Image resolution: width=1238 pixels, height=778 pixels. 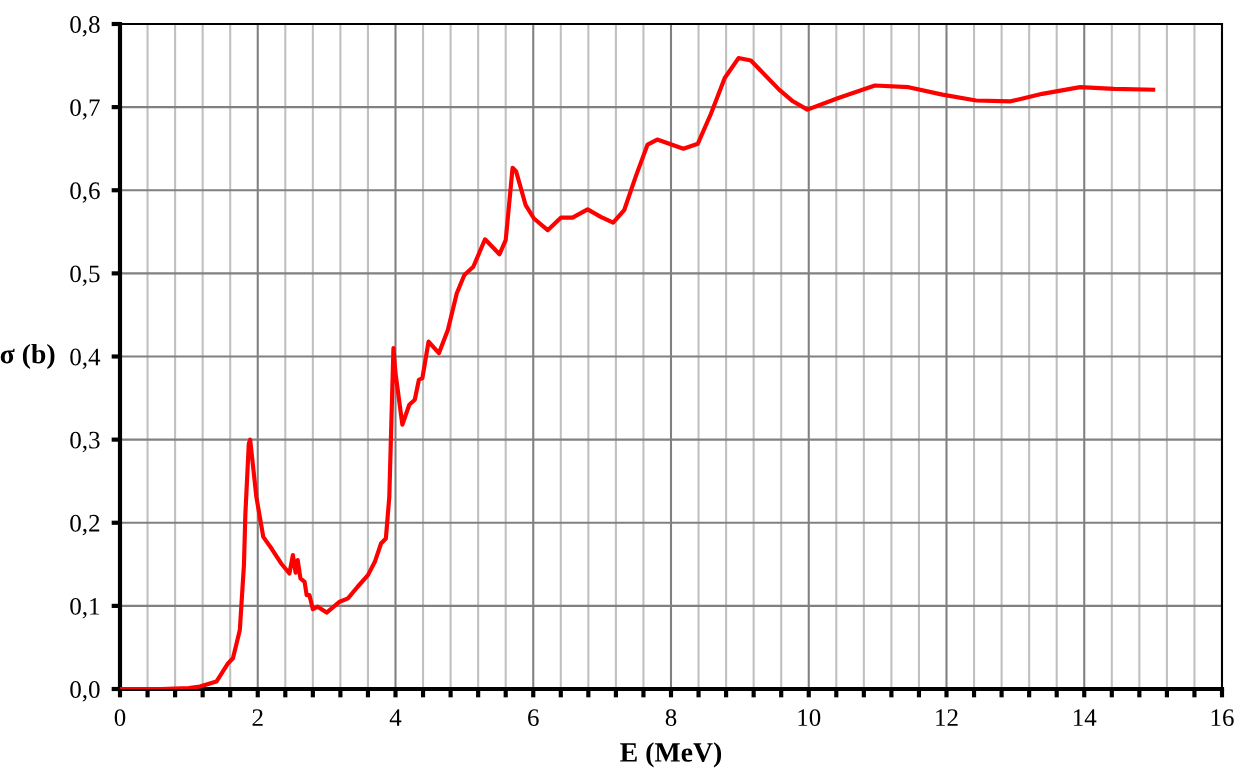 I want to click on y-tick-label: 0,6, so click(x=85, y=192).